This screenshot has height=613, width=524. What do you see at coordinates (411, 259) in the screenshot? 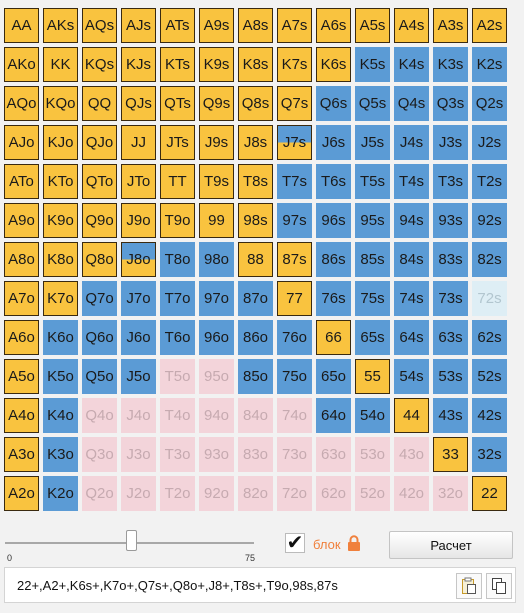
I see `hand-cell: 84s` at bounding box center [411, 259].